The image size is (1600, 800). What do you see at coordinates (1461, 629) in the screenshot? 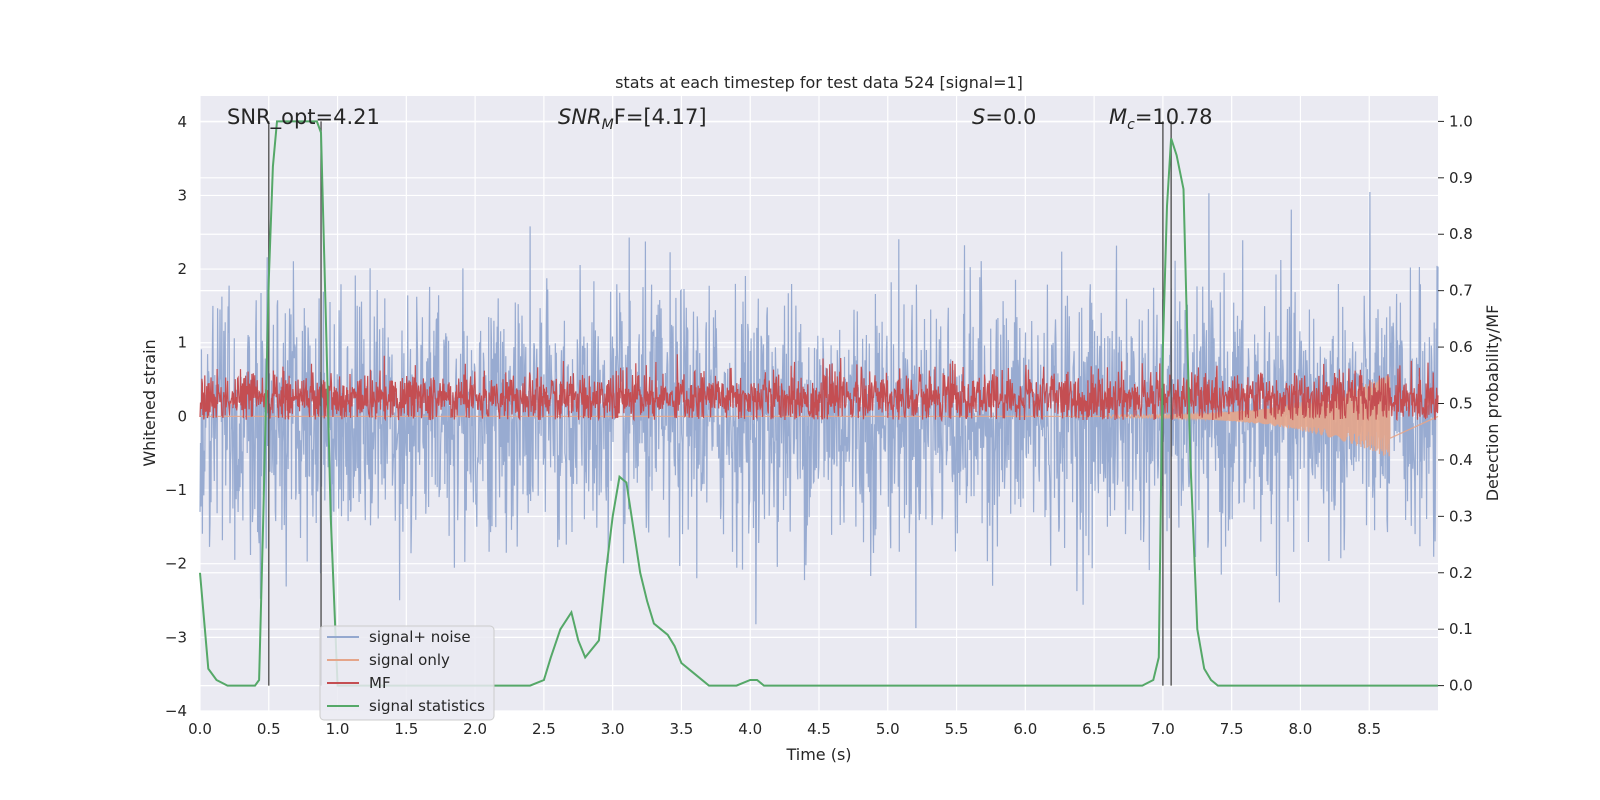
I see `y2-tick-label-9: 0.1` at bounding box center [1461, 629].